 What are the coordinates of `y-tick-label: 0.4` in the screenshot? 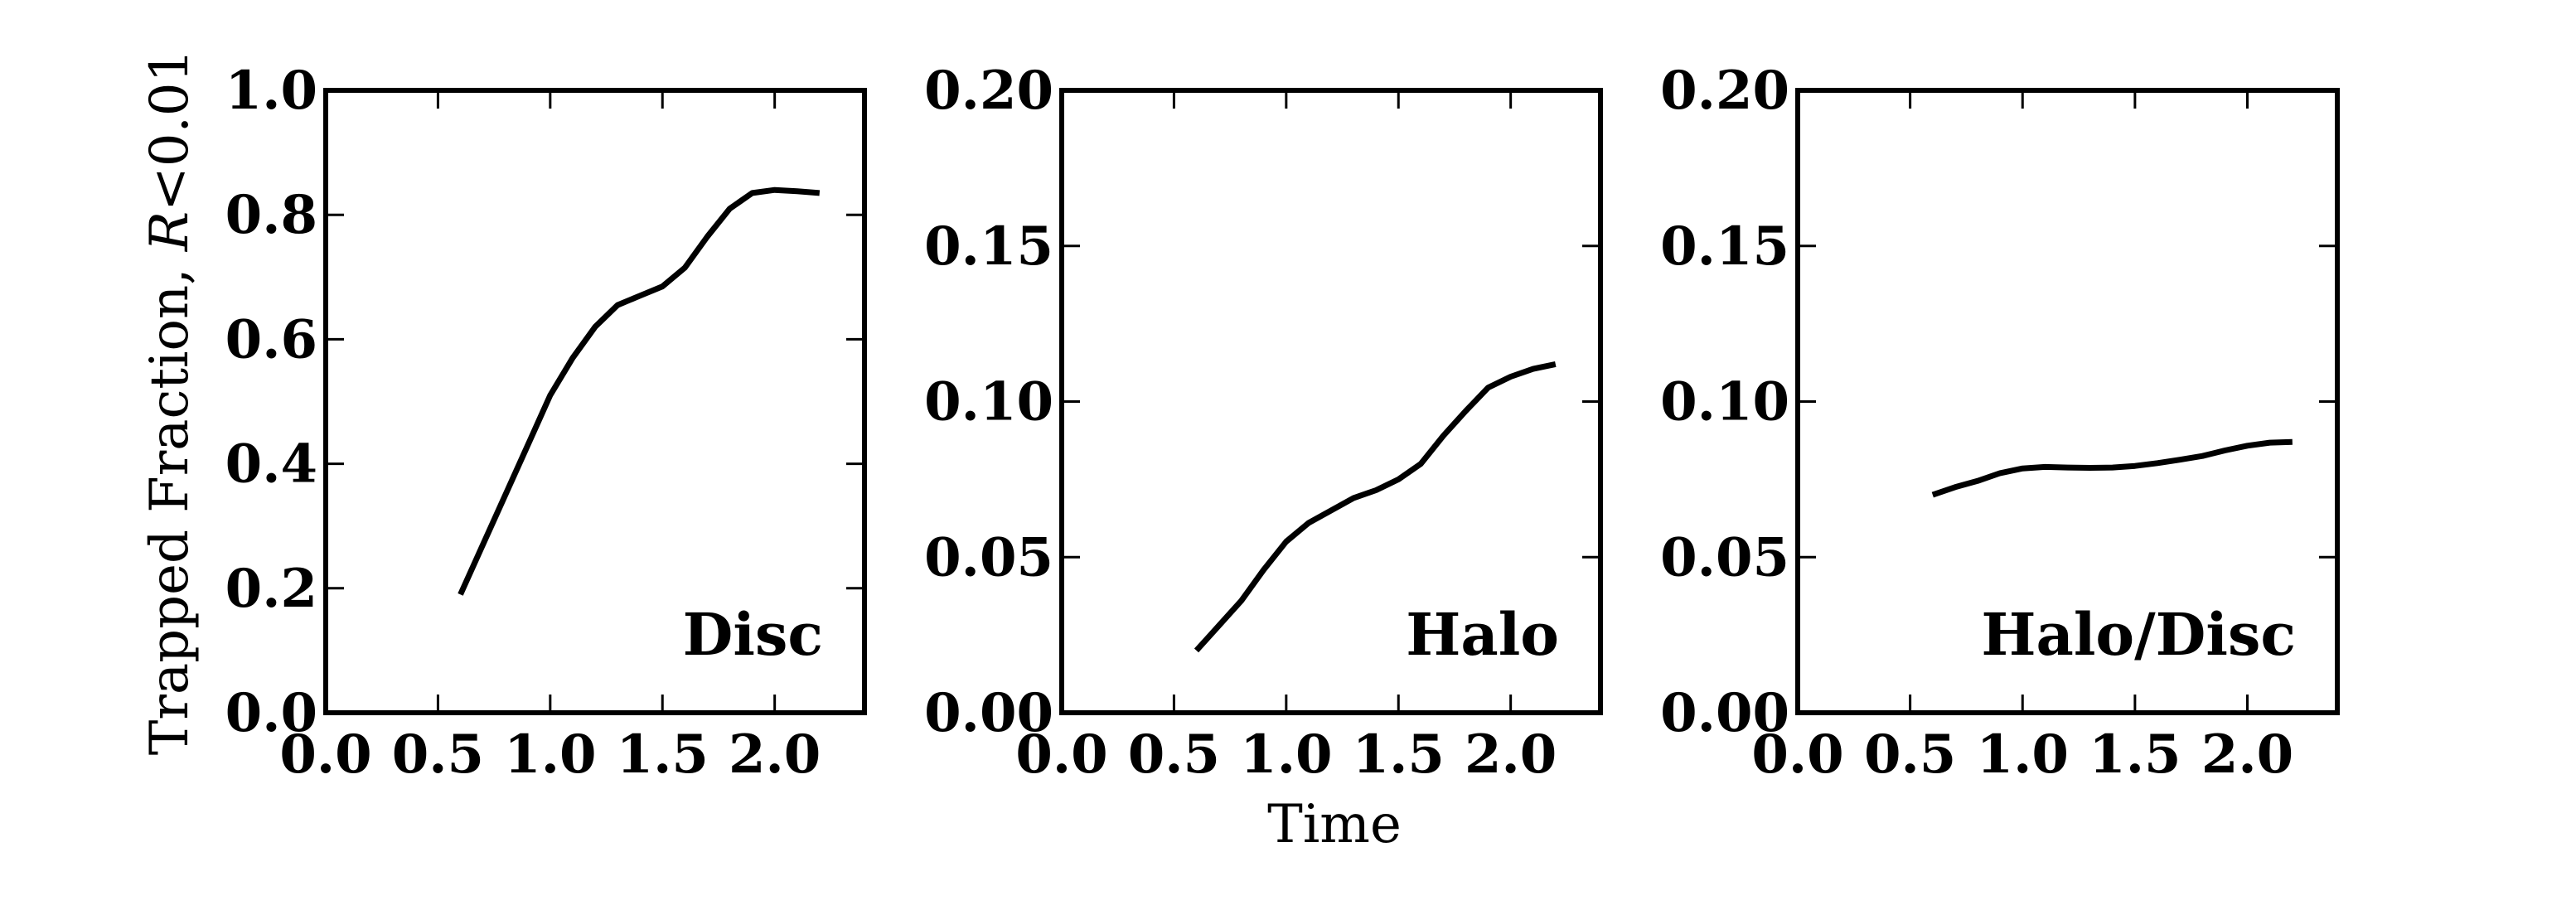 It's located at (271, 464).